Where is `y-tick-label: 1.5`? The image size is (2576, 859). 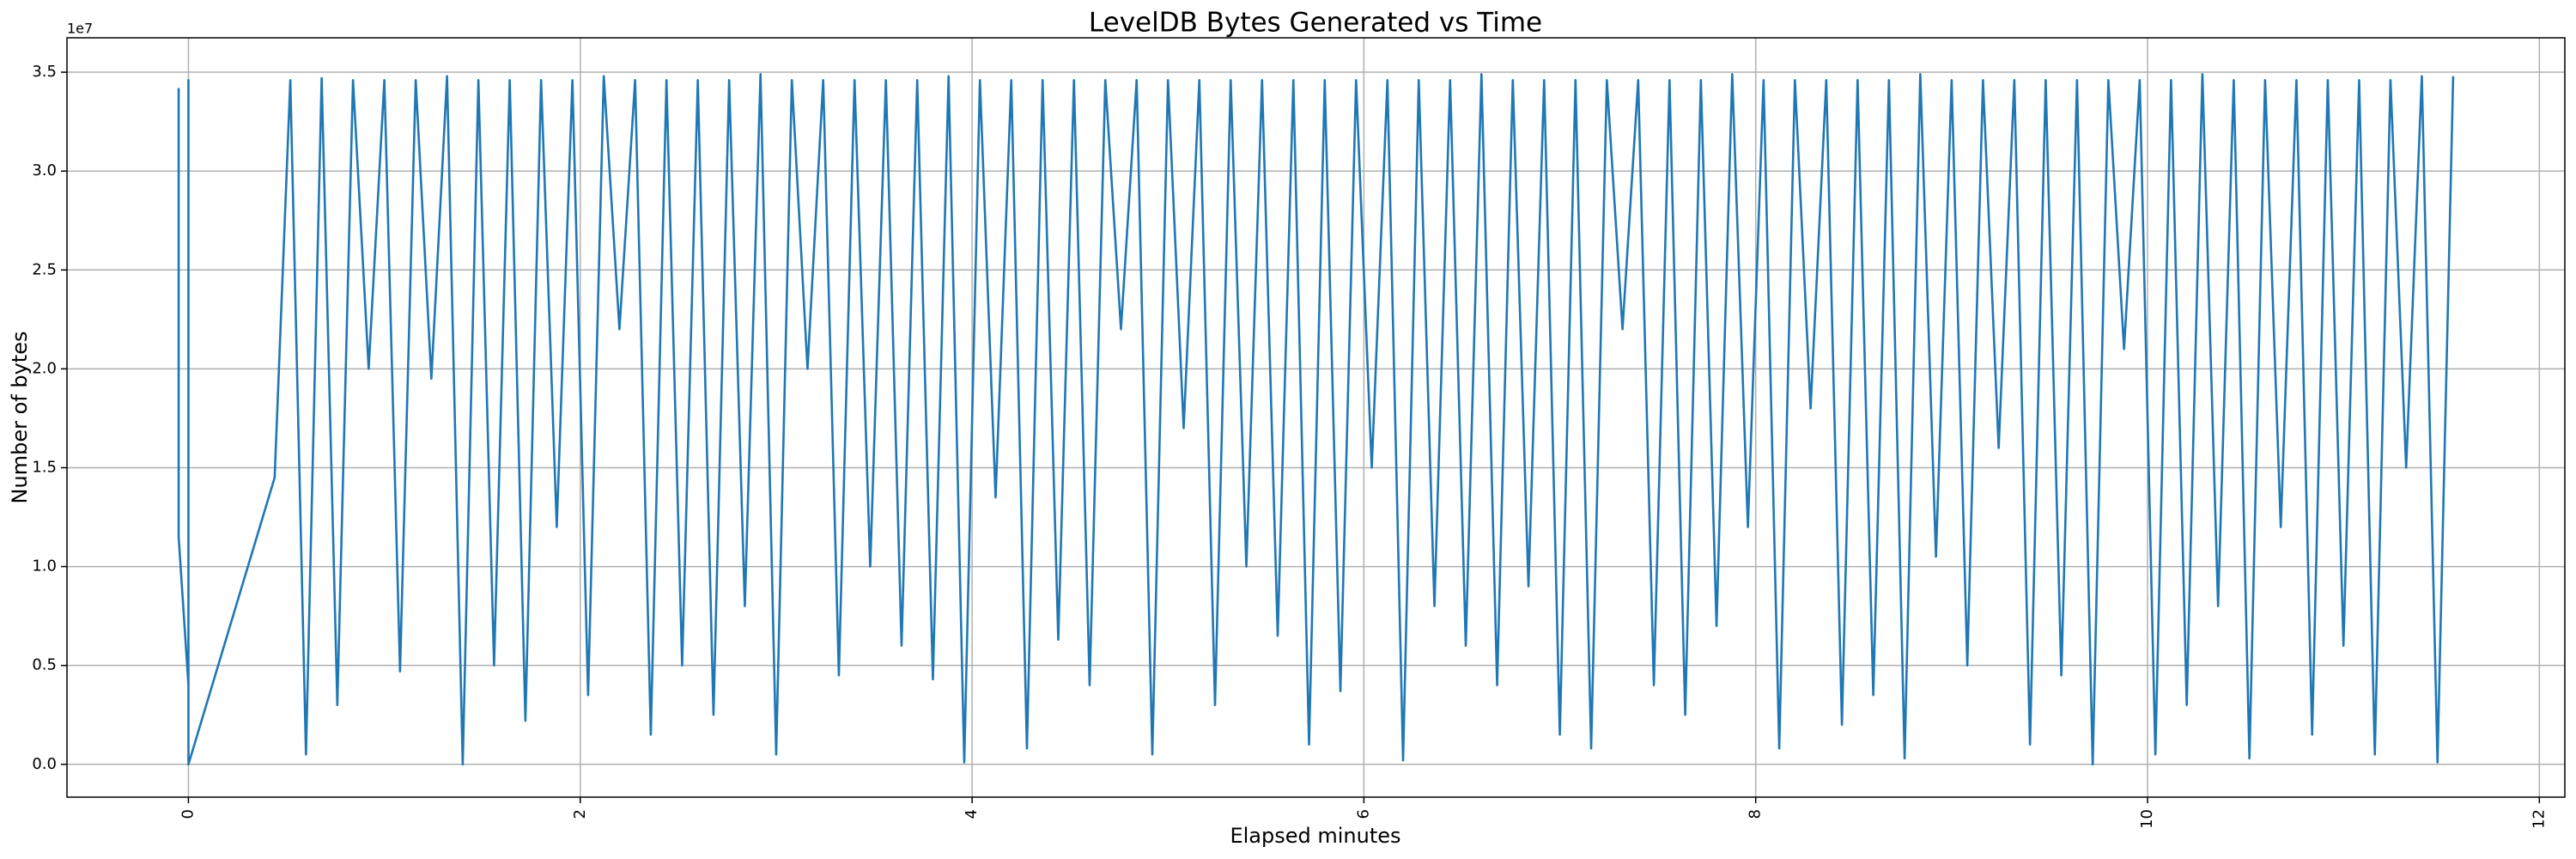 y-tick-label: 1.5 is located at coordinates (44, 467).